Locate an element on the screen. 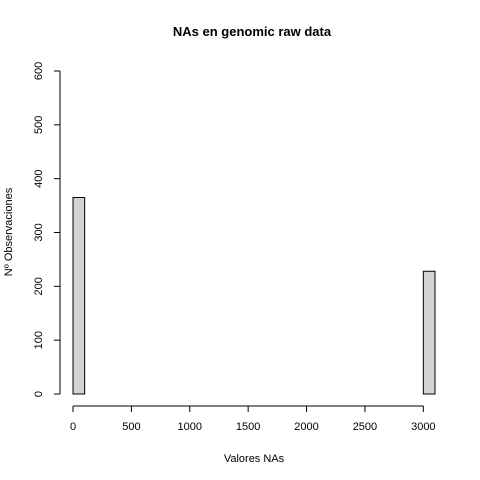  x-tick-label: 3000 is located at coordinates (423, 427).